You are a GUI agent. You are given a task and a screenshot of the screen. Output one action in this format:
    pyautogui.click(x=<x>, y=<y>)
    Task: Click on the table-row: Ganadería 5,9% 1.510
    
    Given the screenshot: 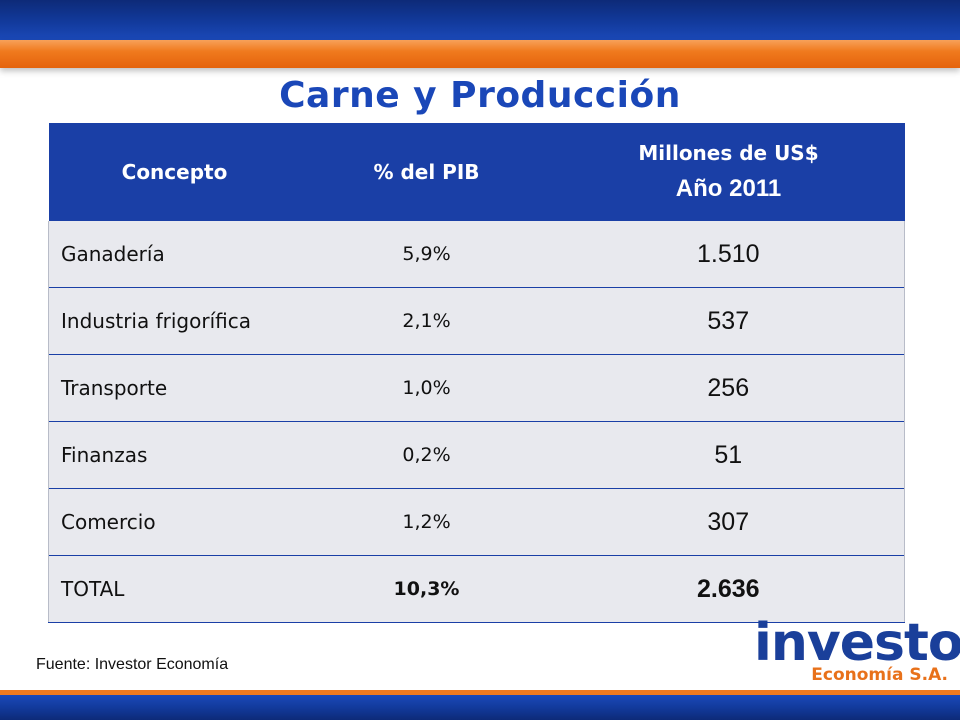 What is the action you would take?
    pyautogui.click(x=476, y=254)
    